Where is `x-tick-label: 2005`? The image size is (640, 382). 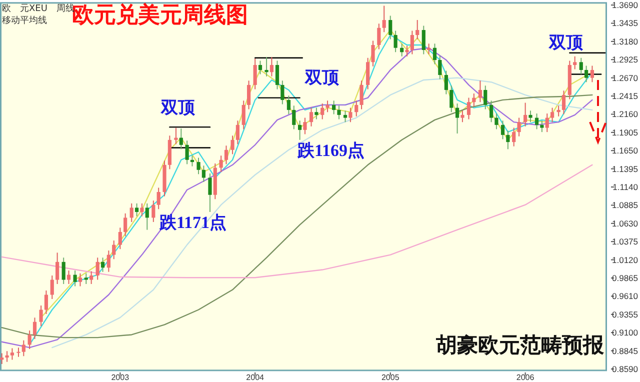 x-tick-label: 2005 is located at coordinates (390, 377).